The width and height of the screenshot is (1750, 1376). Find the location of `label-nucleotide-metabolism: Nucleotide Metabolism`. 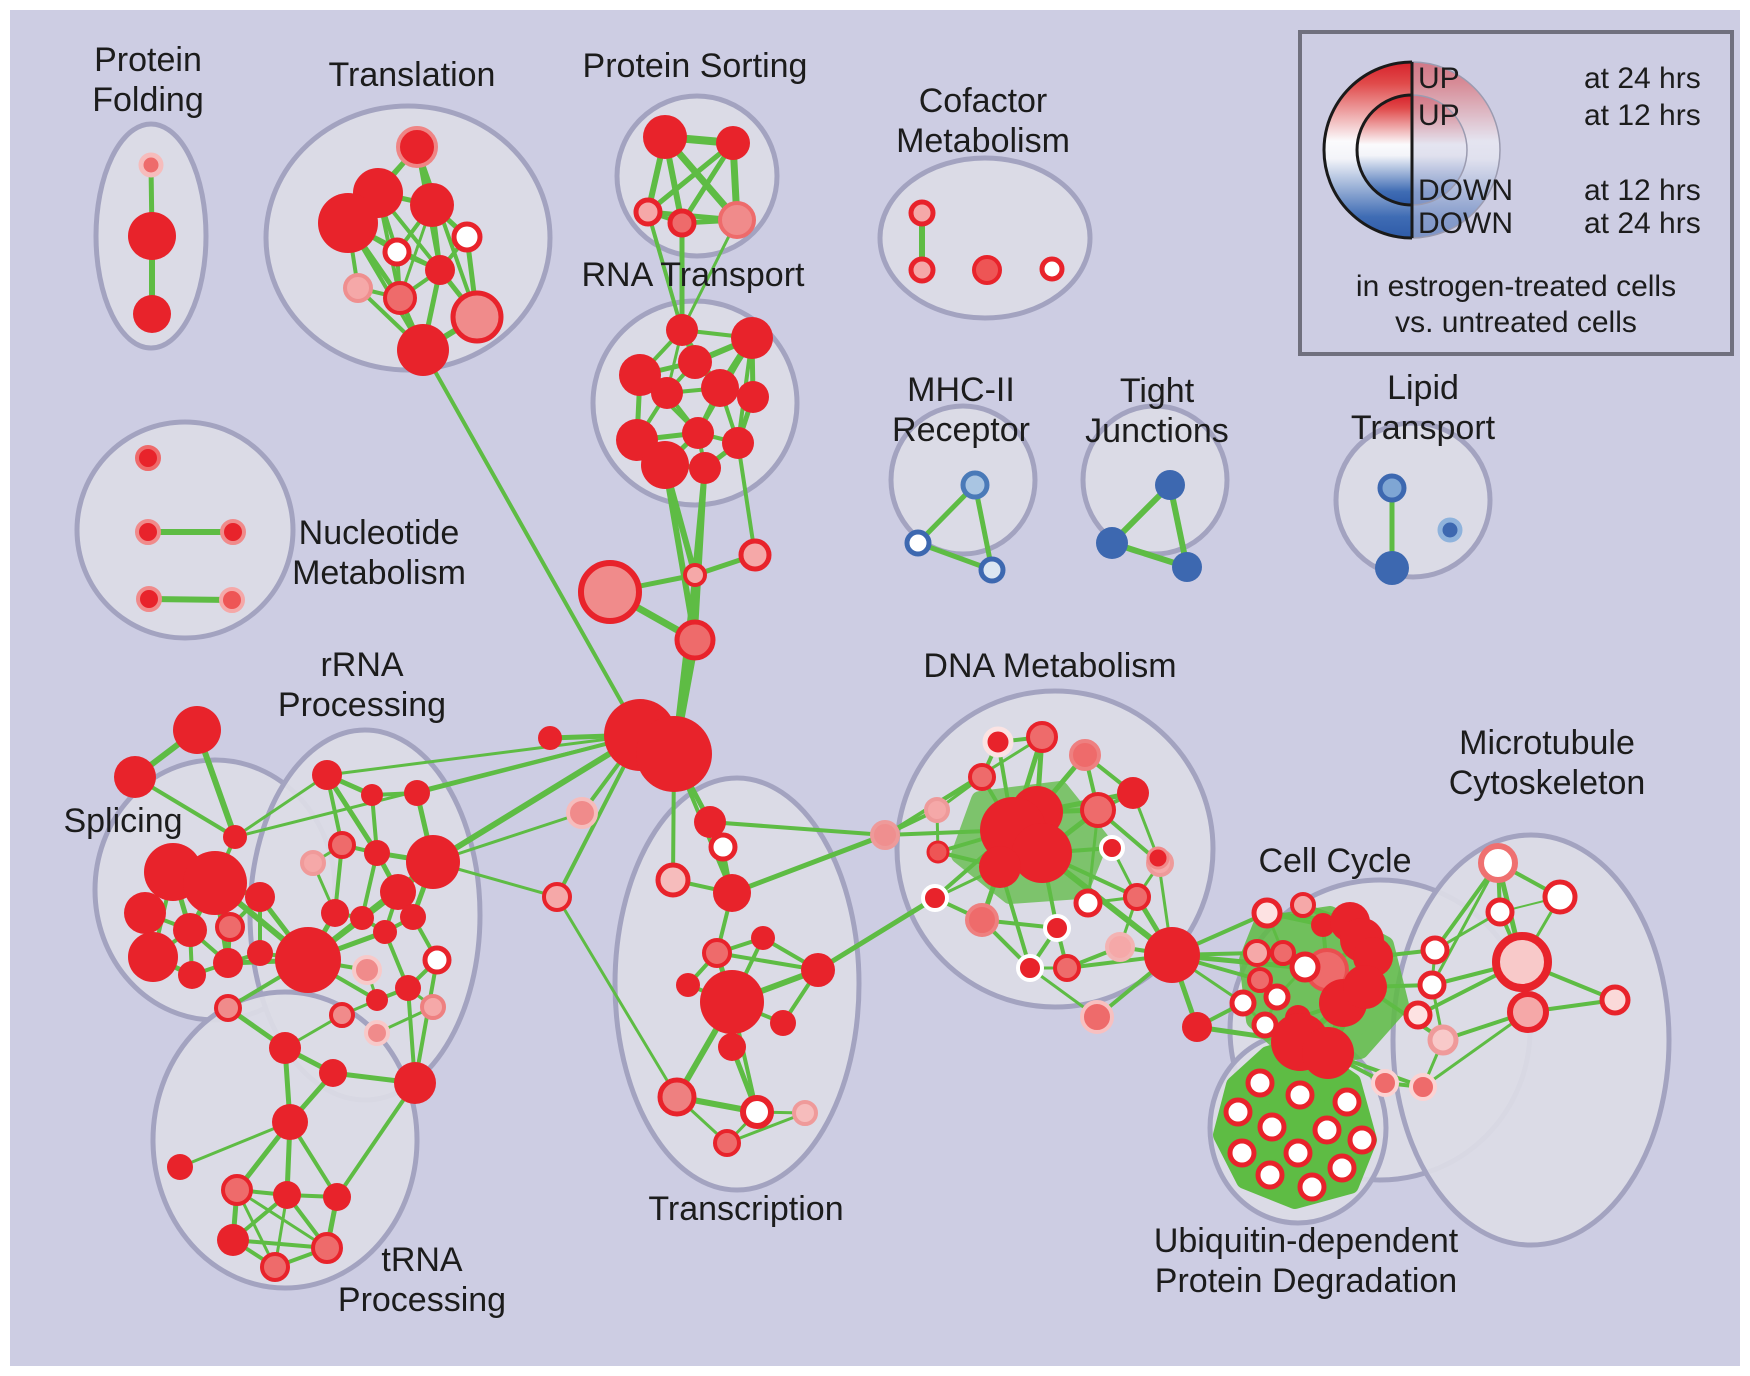

label-nucleotide-metabolism: Nucleotide Metabolism is located at coordinates (379, 553).